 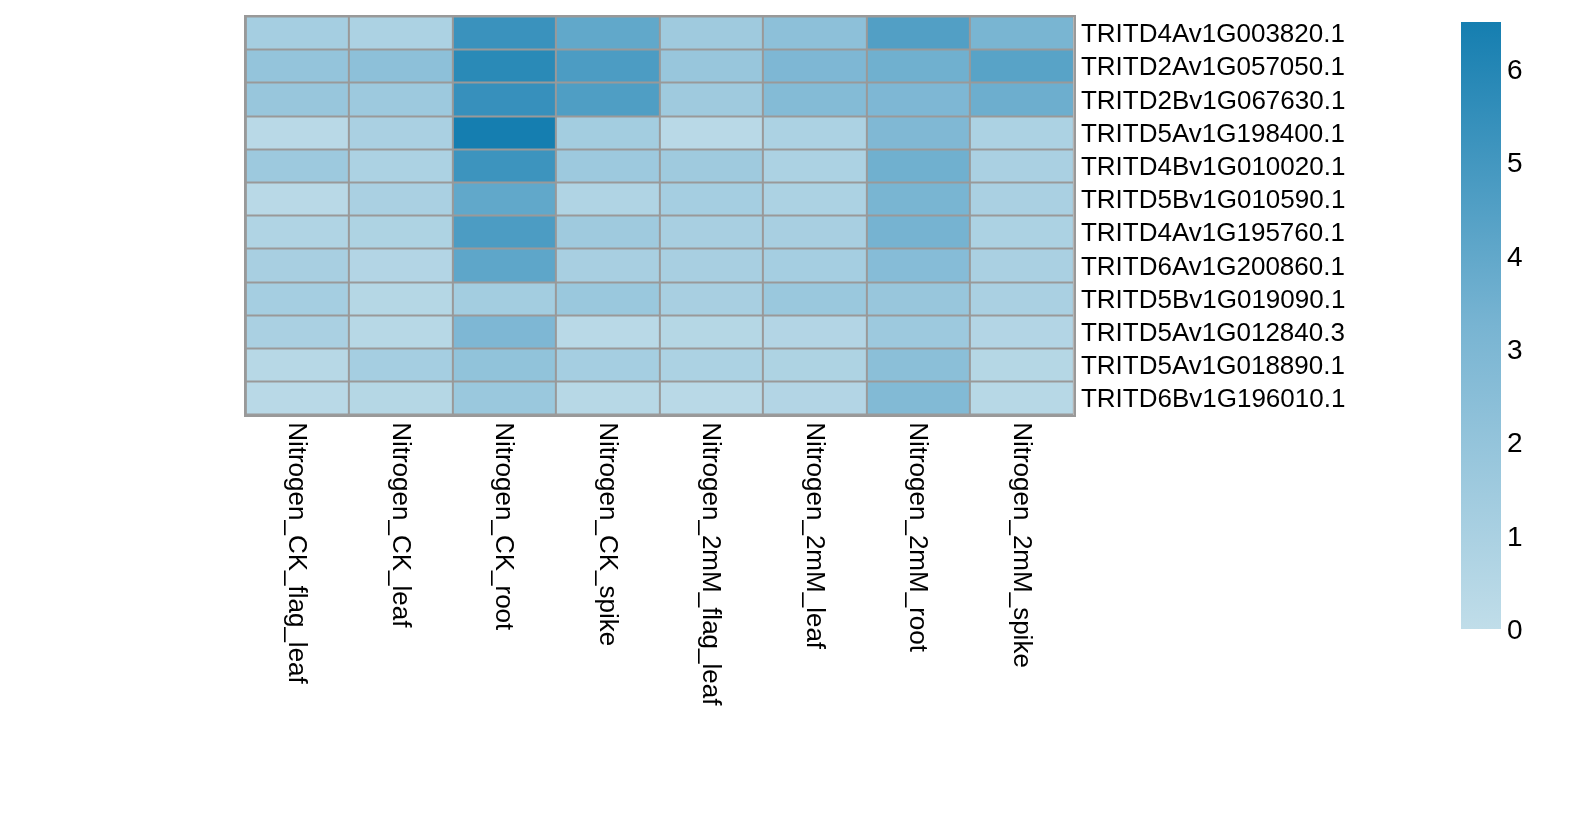 What do you see at coordinates (1022, 545) in the screenshot?
I see `x-tick-label: Nitrogen_2mM_spike` at bounding box center [1022, 545].